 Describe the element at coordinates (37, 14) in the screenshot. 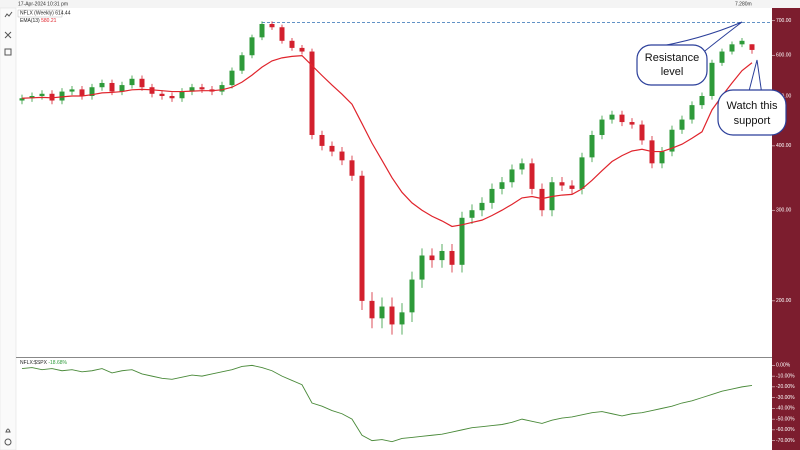

I see `legend-label: NFLX (Weekly)` at that location.